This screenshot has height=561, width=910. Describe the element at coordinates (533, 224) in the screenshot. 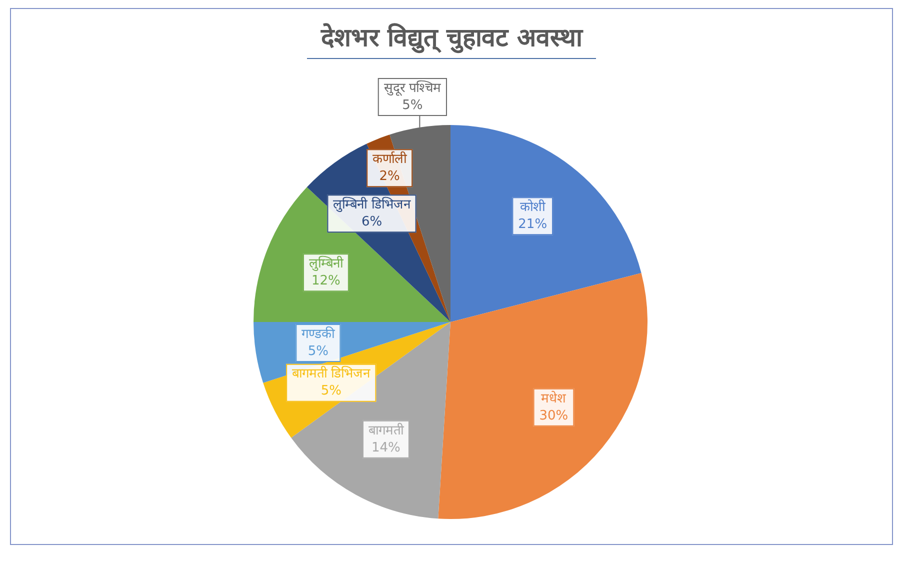

I see `data-label: 21%` at that location.